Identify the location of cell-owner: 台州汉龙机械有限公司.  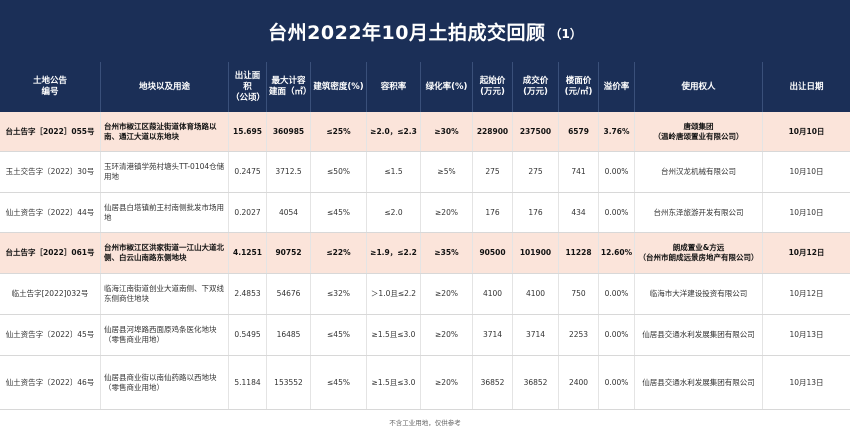
(698, 172).